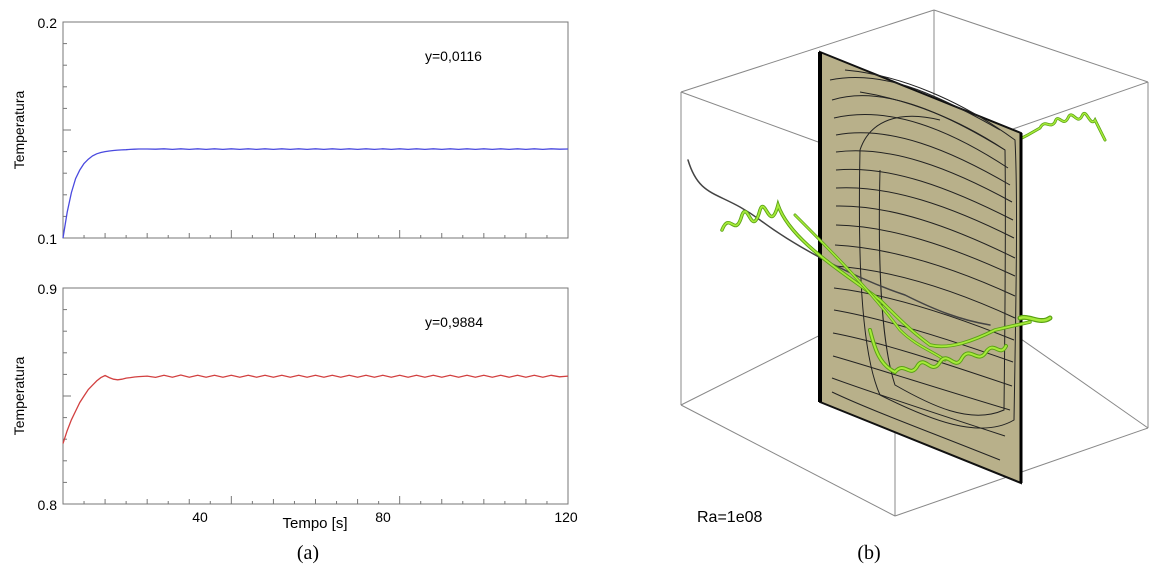 Image resolution: width=1152 pixels, height=566 pixels. What do you see at coordinates (48, 239) in the screenshot?
I see `y-tick-label-0-1: 0.1` at bounding box center [48, 239].